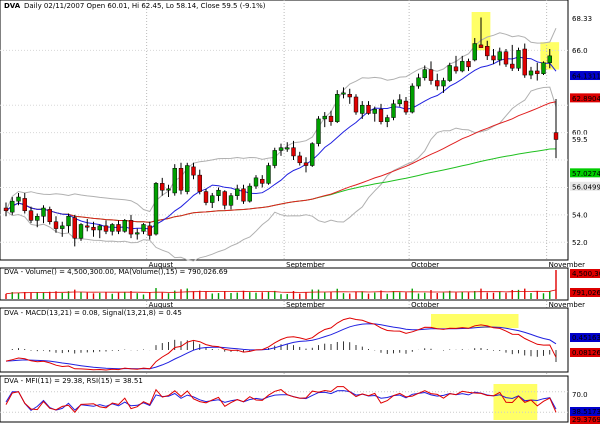  What do you see at coordinates (586, 293) in the screenshot?
I see `volume-axis-label: 791,026` at bounding box center [586, 293].